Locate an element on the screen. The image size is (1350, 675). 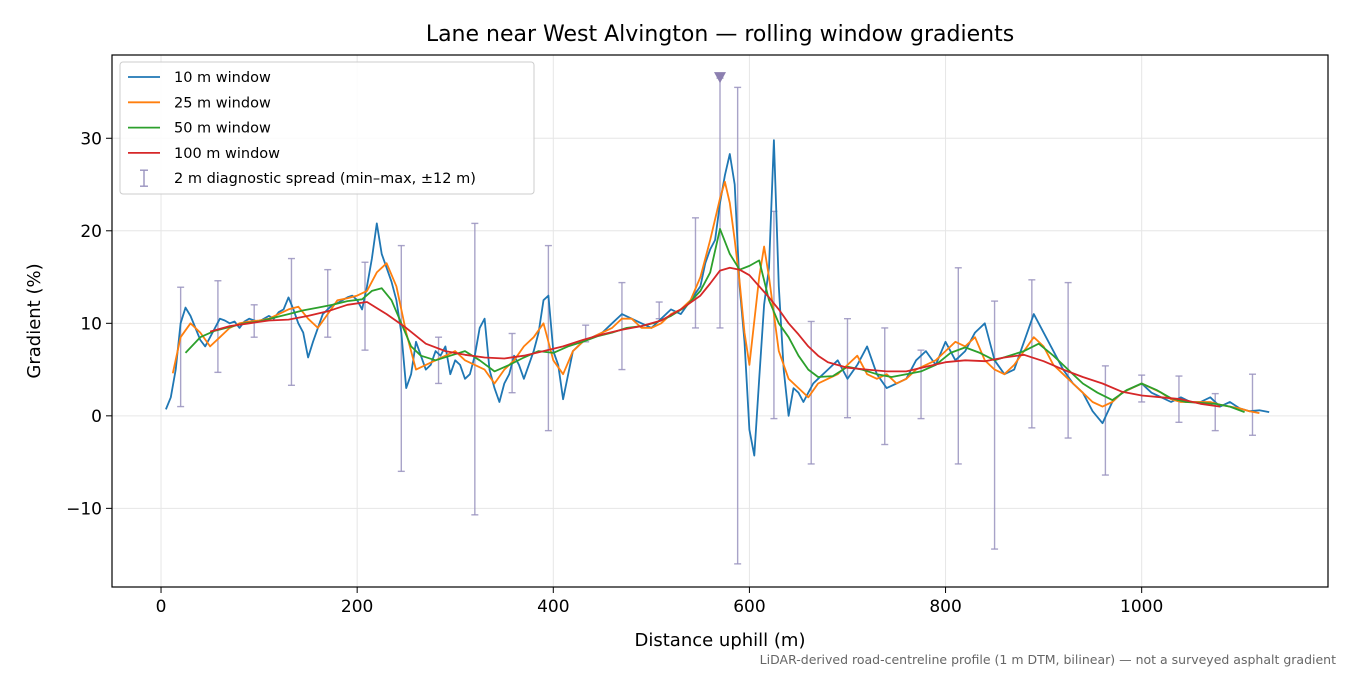
legend-box is located at coordinates (327, 128).